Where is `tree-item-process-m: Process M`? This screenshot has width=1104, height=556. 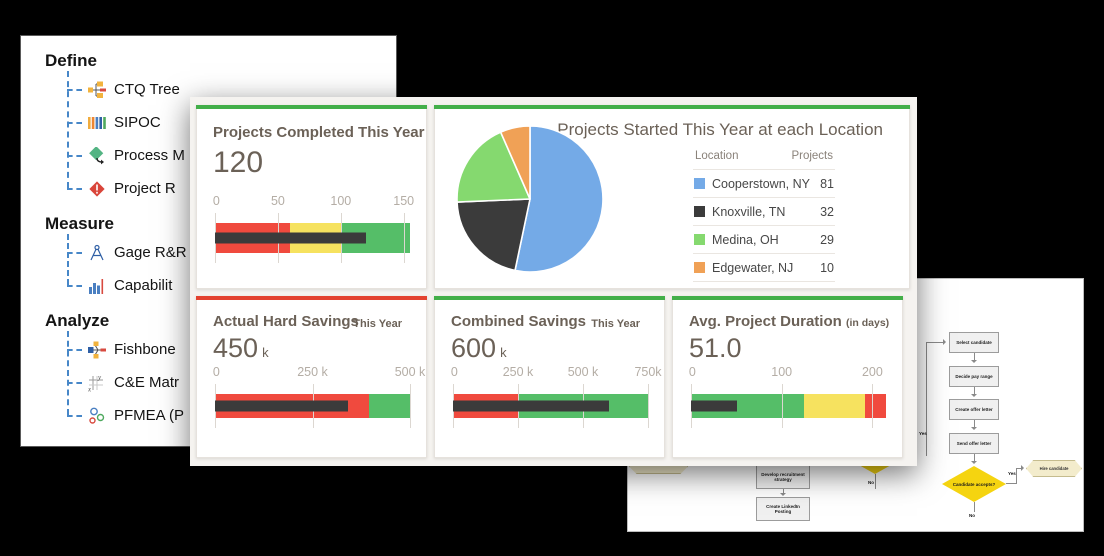 tree-item-process-m: Process M is located at coordinates (228, 155).